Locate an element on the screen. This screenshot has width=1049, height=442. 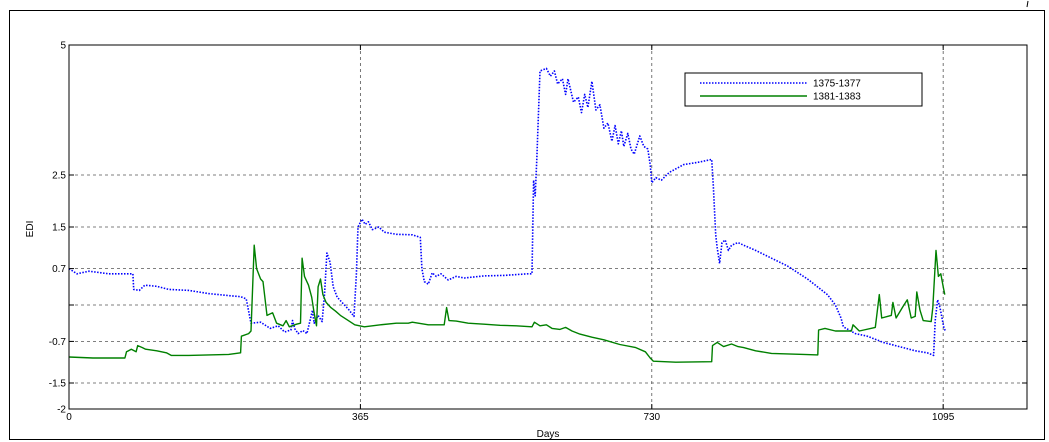
y-tick-label: 1.5 is located at coordinates (59, 228).